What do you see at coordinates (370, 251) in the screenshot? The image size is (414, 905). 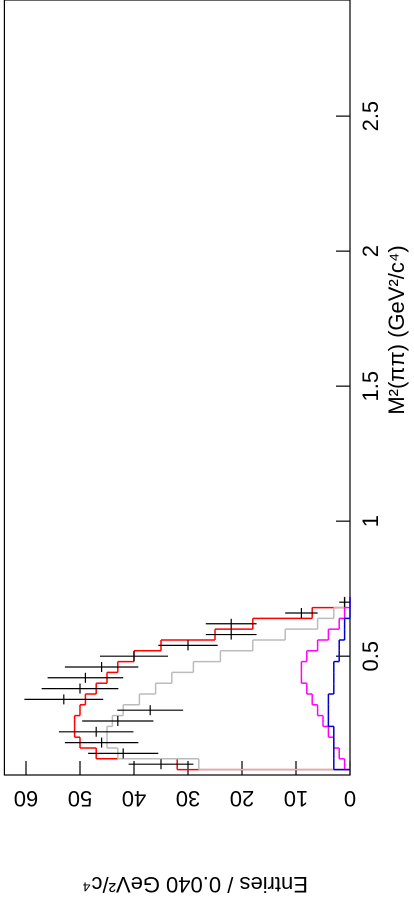 I see `x-tick-label: 2` at bounding box center [370, 251].